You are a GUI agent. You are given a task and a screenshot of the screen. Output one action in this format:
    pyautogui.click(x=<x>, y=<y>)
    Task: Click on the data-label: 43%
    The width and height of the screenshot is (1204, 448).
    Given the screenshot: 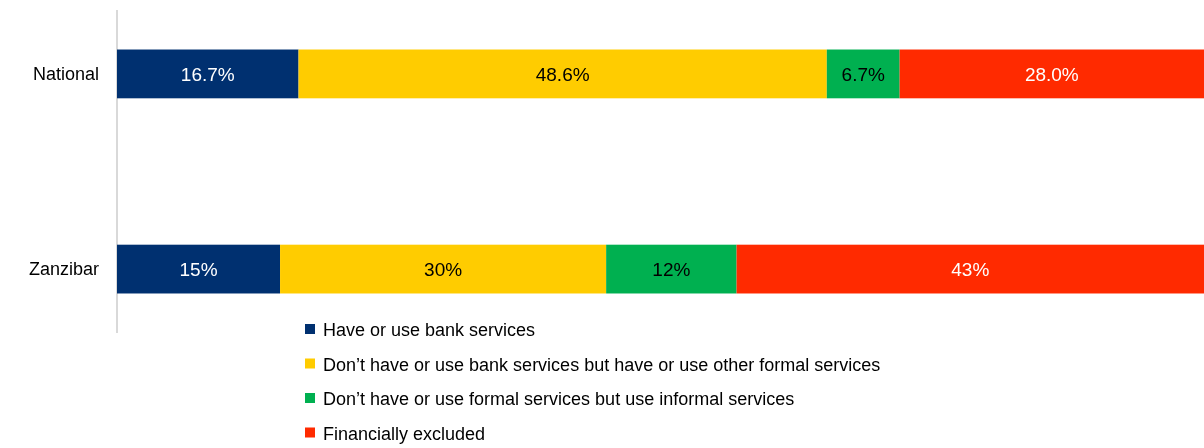 What is the action you would take?
    pyautogui.click(x=970, y=269)
    